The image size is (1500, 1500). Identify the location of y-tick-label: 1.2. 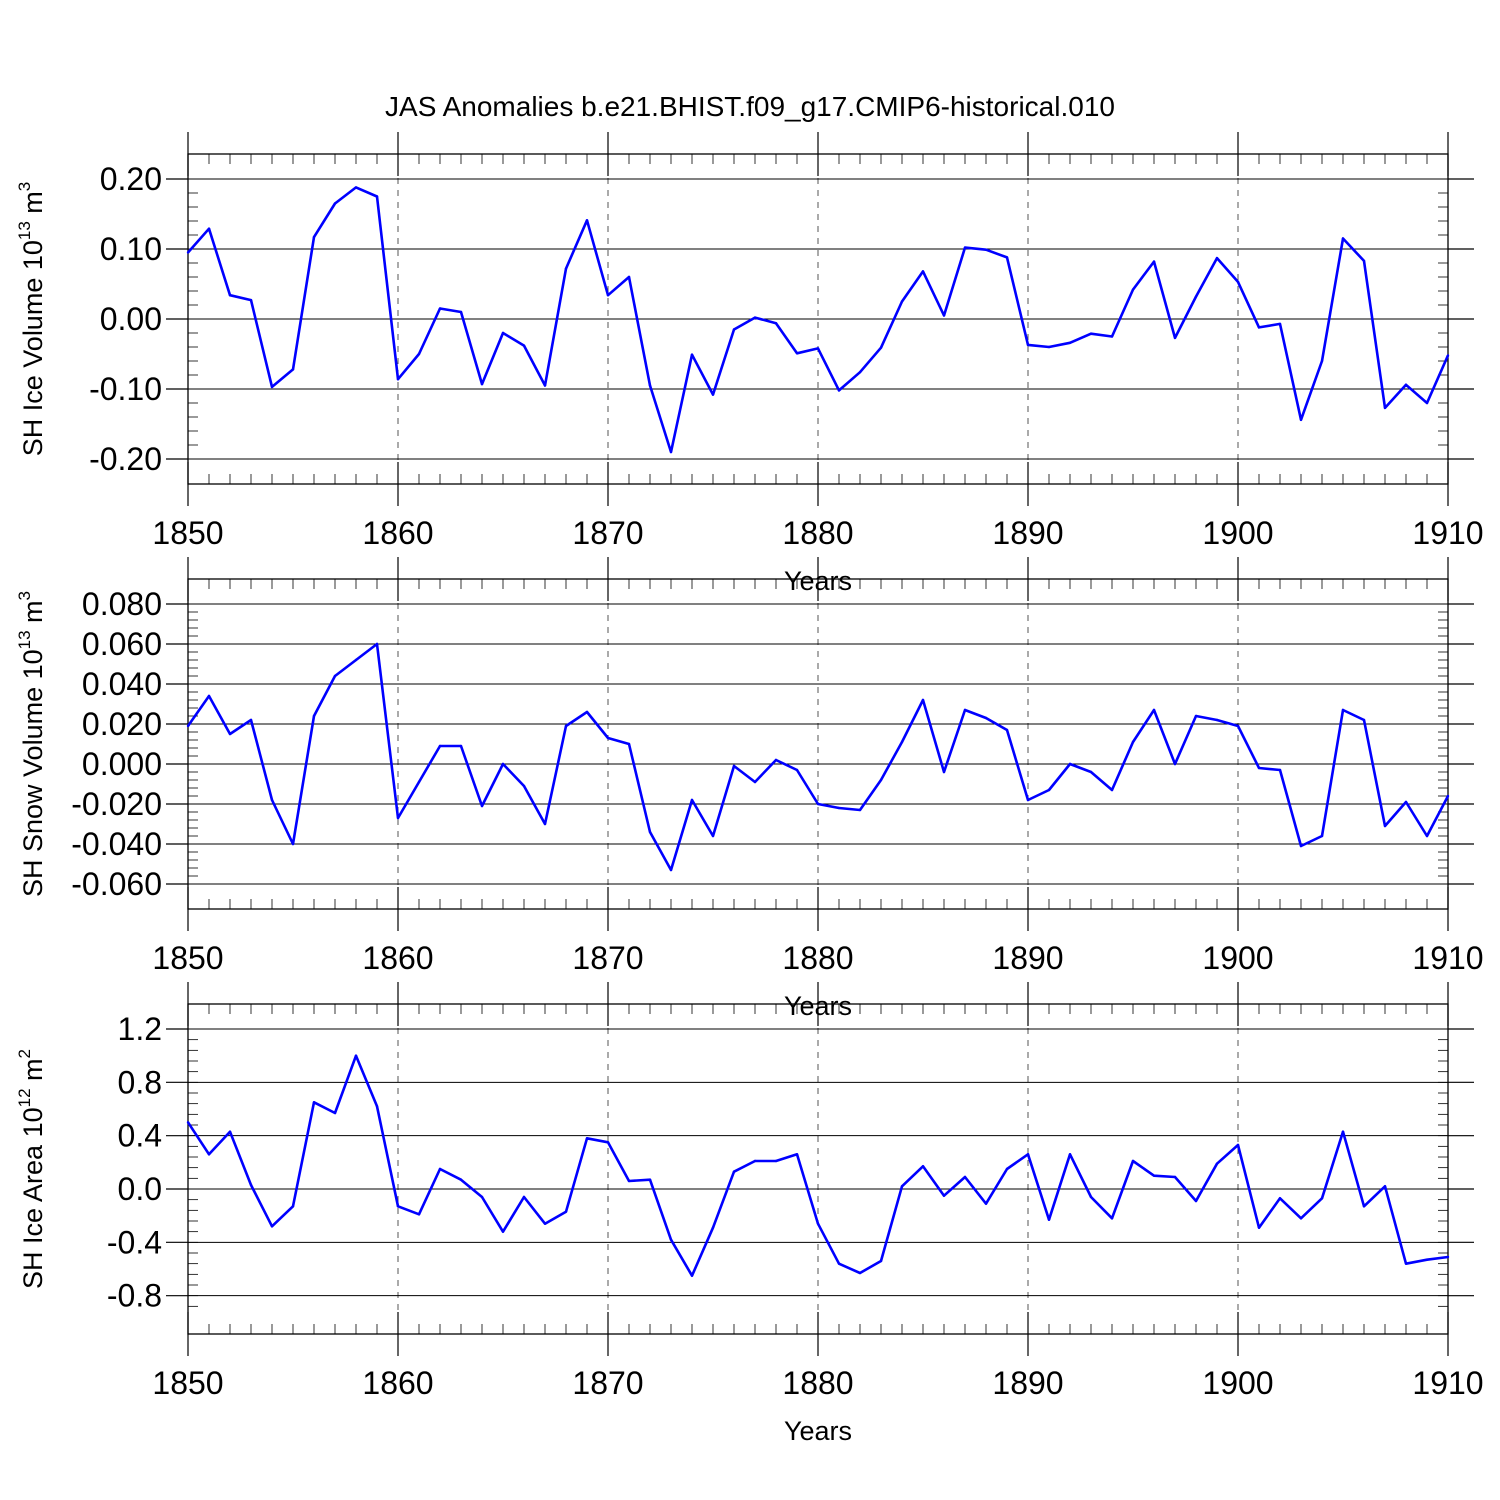
(140, 1029).